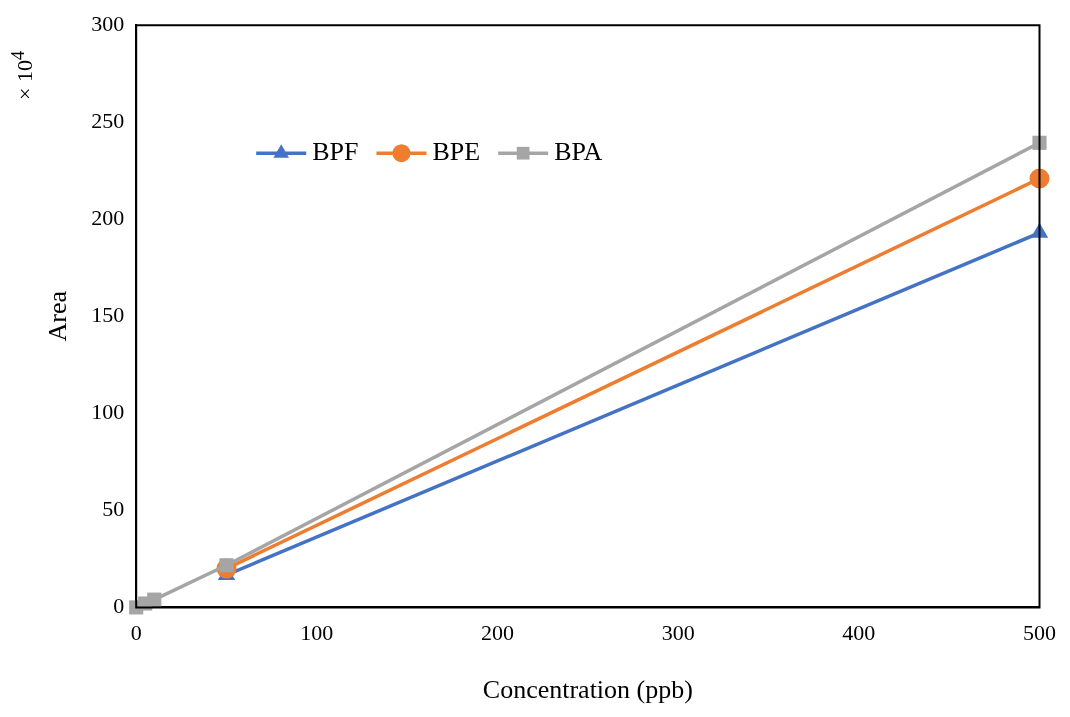 Image resolution: width=1070 pixels, height=717 pixels. What do you see at coordinates (587, 690) in the screenshot?
I see `x-axis-title: Concentration (ppb)` at bounding box center [587, 690].